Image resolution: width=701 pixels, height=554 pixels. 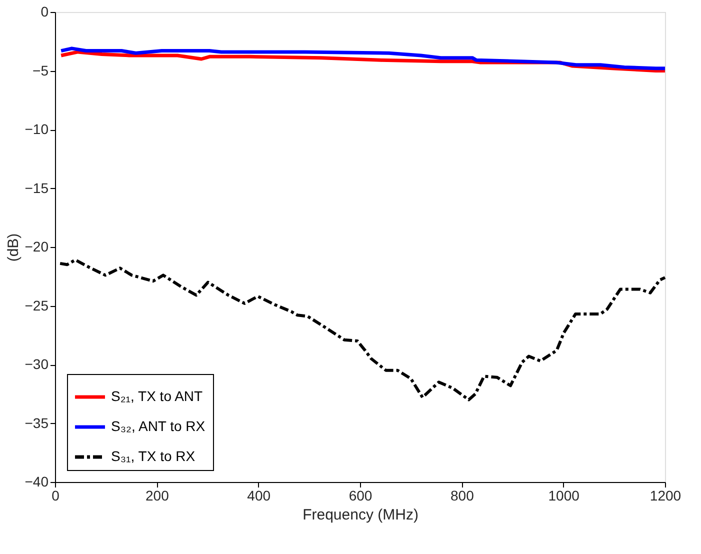 What do you see at coordinates (36, 482) in the screenshot?
I see `y-tick-label: −40` at bounding box center [36, 482].